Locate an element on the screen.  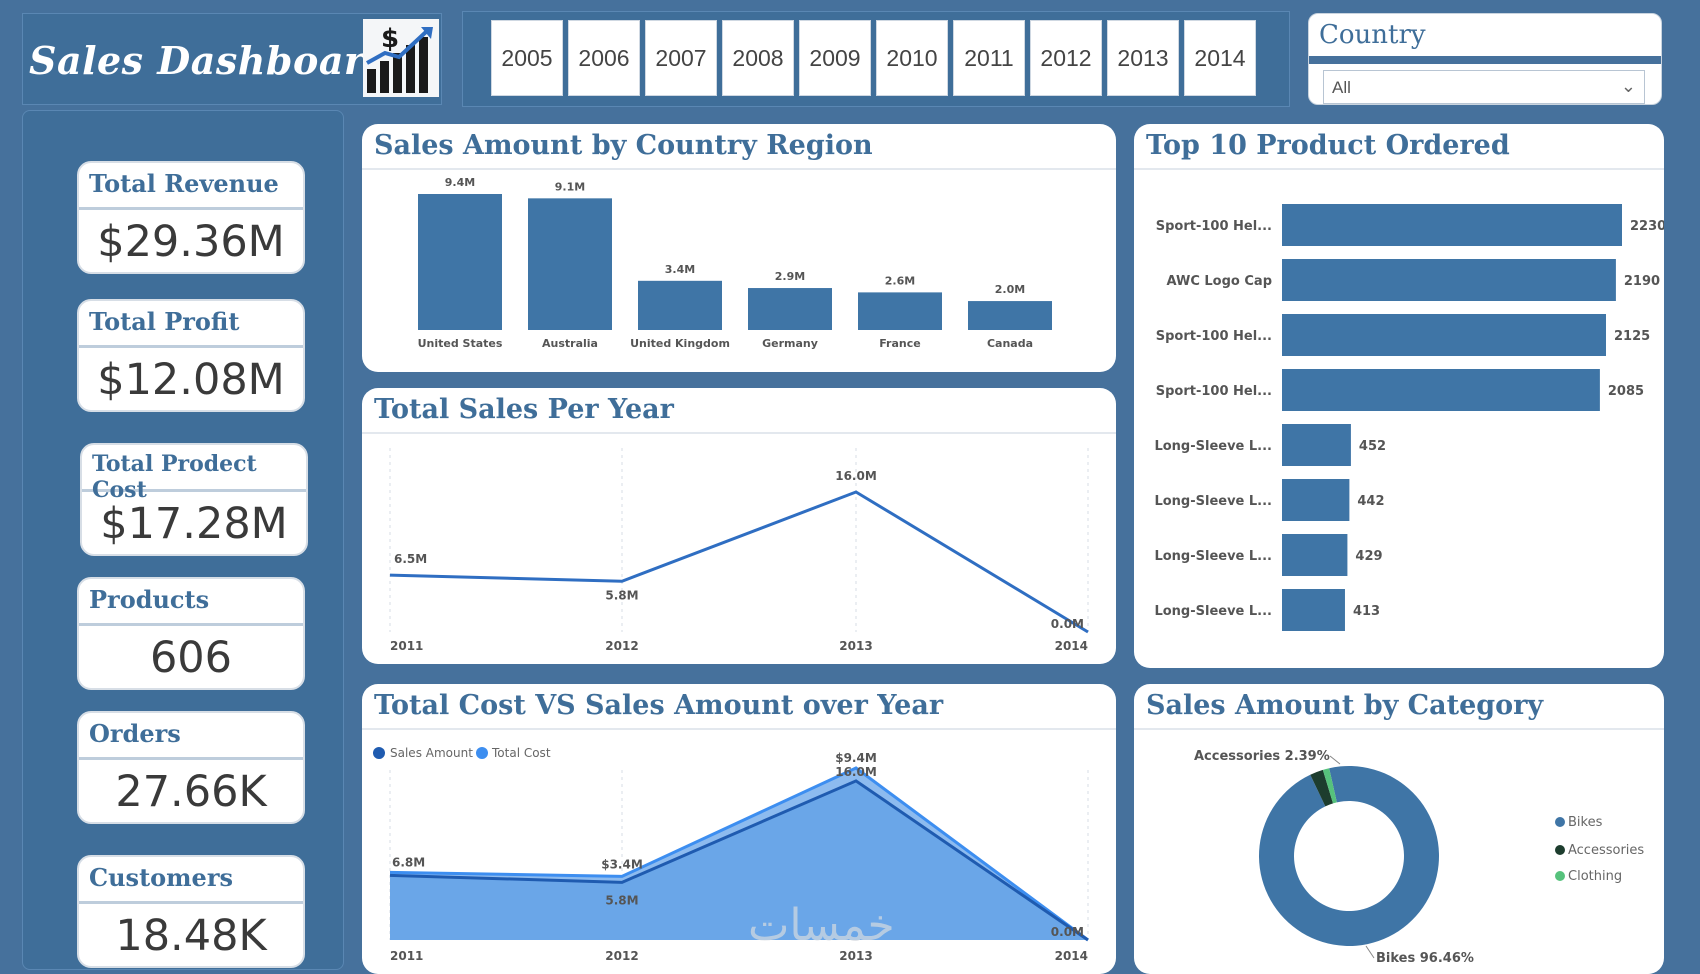
country-dropdown-value: All is located at coordinates (1341, 87).